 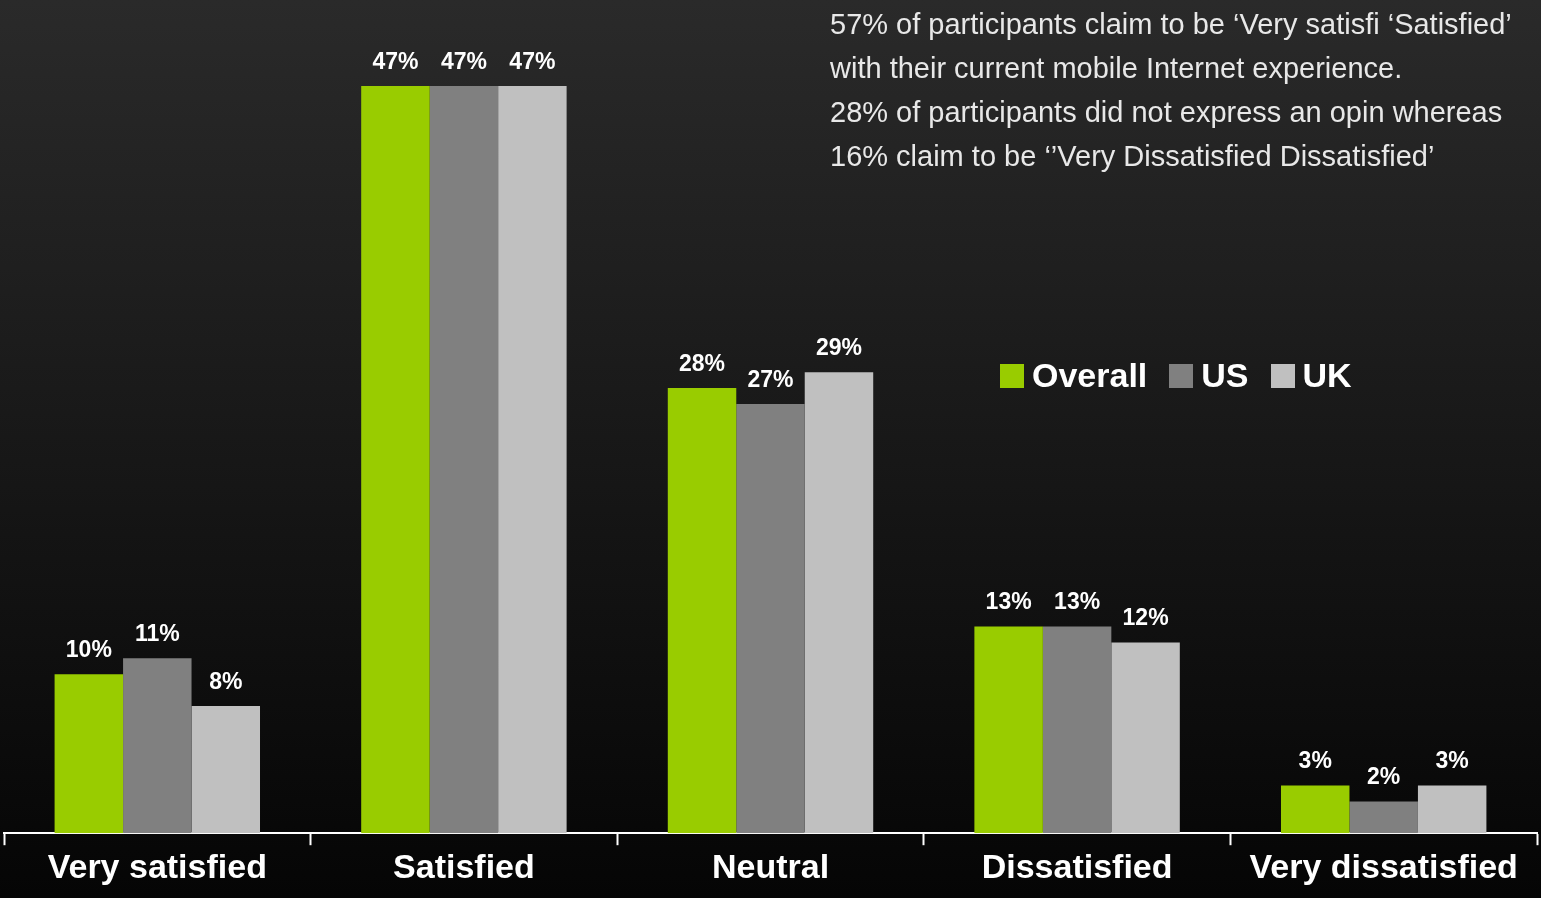 I want to click on annotation: 28% of participants did not express an opin whereas 16% claim to be ‘’Very Dissatisfied Dissatisfied’, so click(x=1167, y=134).